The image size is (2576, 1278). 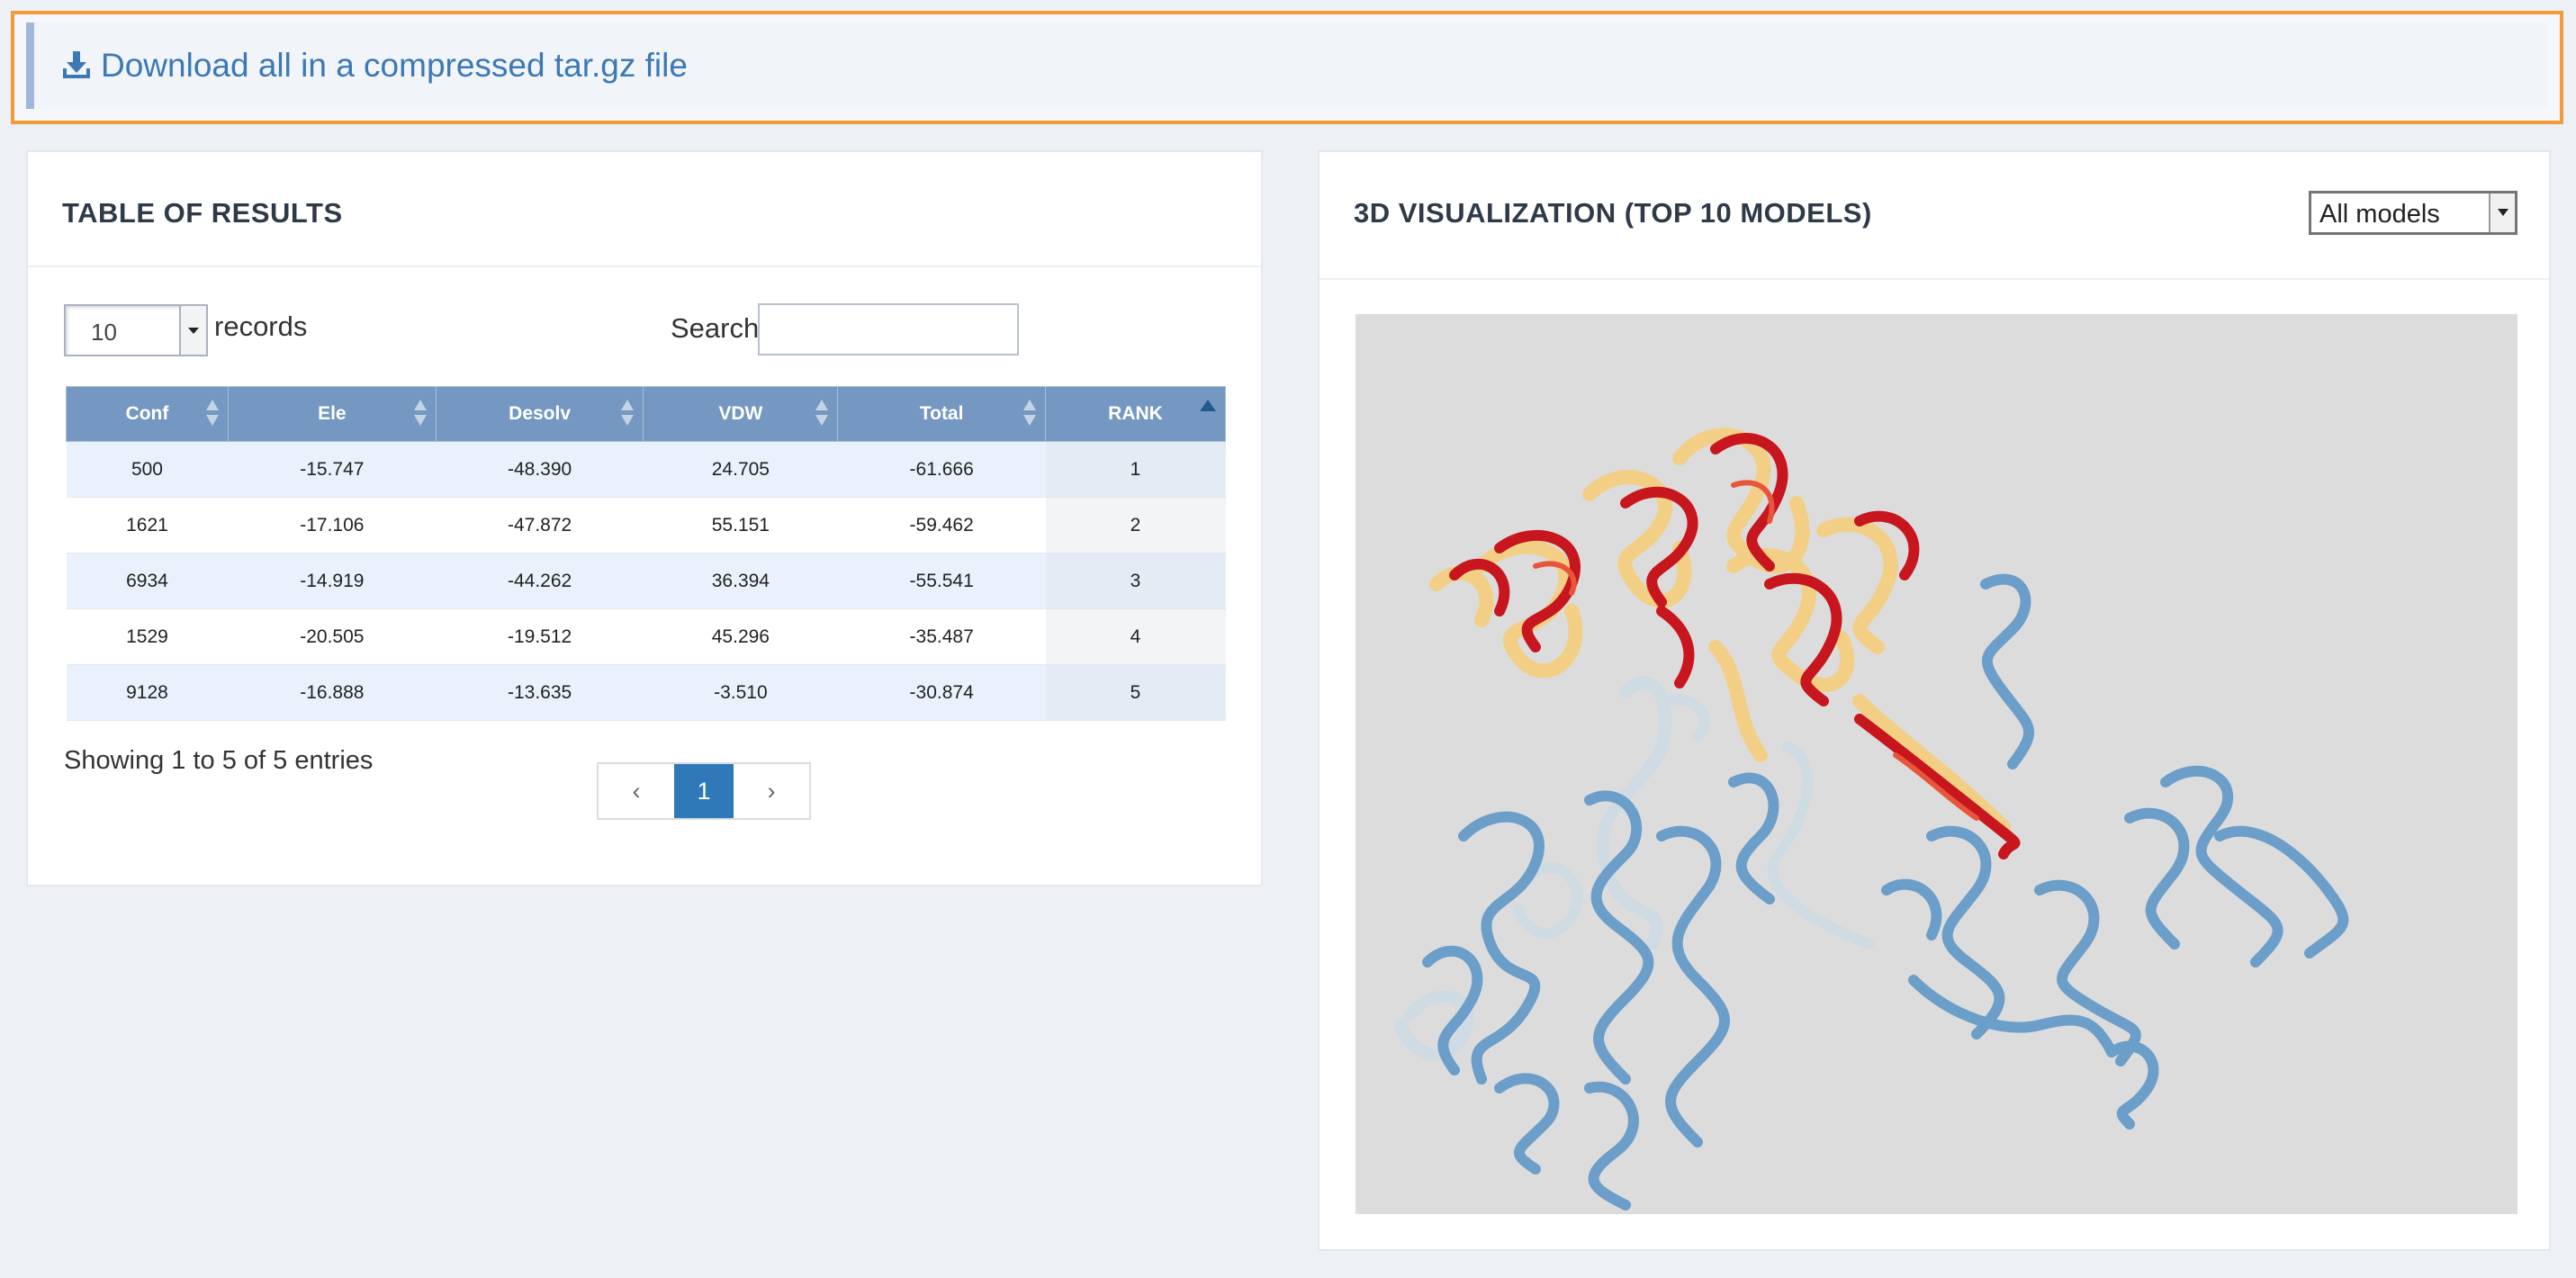 I want to click on pagination: ‹ 1 ›, so click(x=704, y=791).